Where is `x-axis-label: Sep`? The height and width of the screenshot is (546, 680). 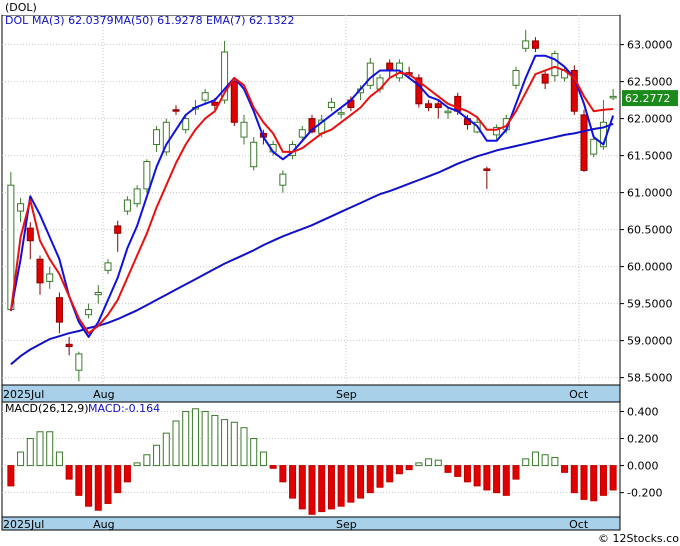
x-axis-label: Sep is located at coordinates (346, 394).